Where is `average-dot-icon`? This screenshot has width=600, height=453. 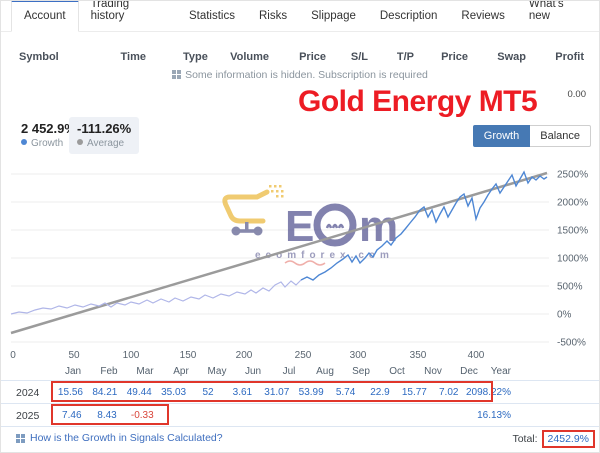
average-dot-icon is located at coordinates (80, 142).